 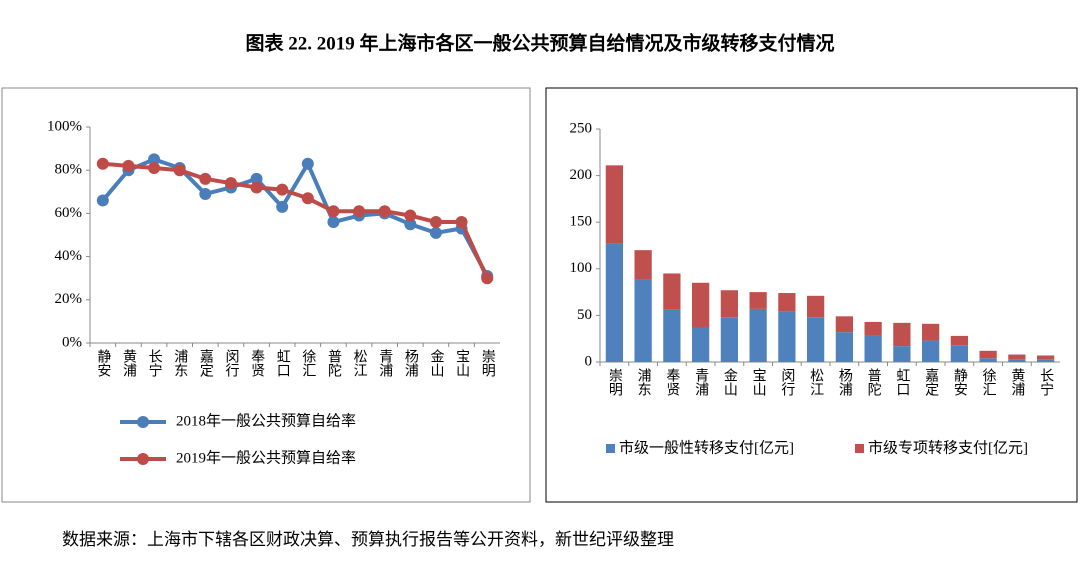 I want to click on line, so click(x=296, y=220).